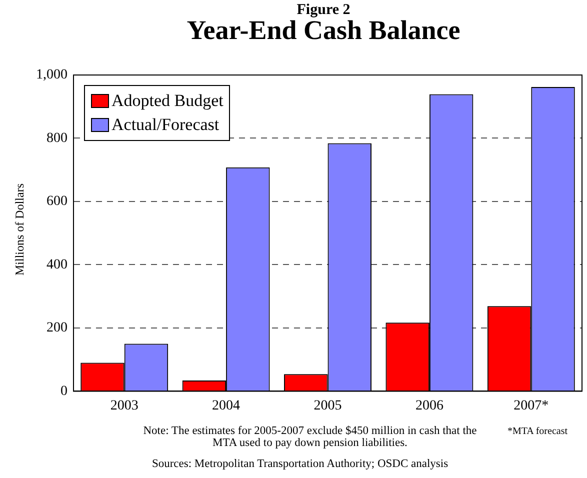  What do you see at coordinates (429, 406) in the screenshot?
I see `x-tick-label: 2006` at bounding box center [429, 406].